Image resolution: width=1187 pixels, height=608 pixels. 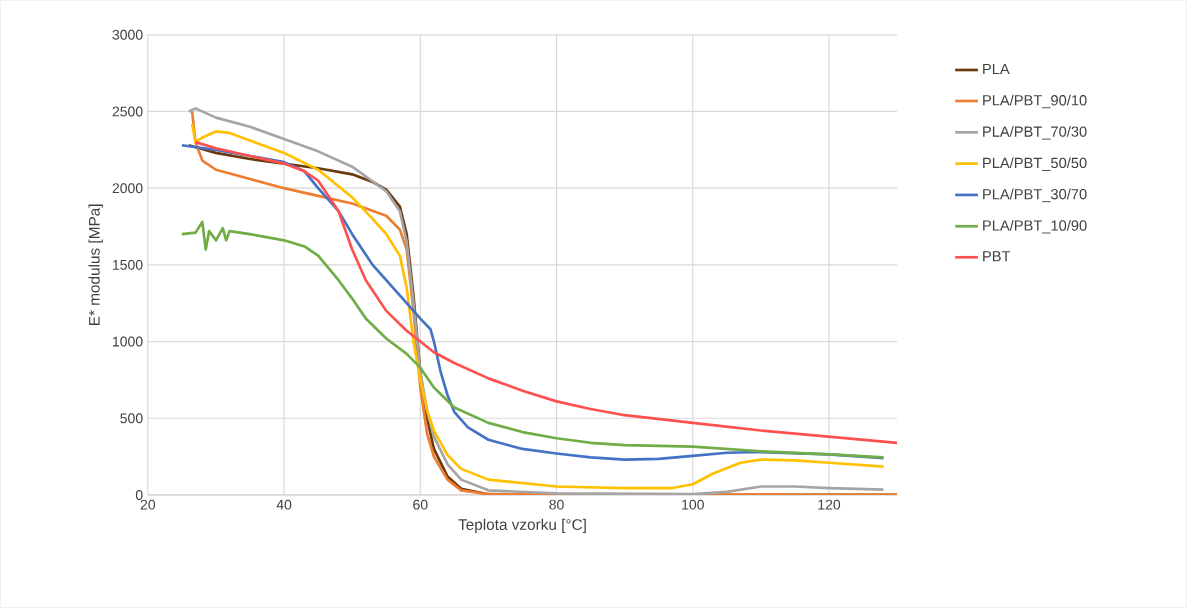 What do you see at coordinates (420, 504) in the screenshot?
I see `x-tick-label: 60` at bounding box center [420, 504].